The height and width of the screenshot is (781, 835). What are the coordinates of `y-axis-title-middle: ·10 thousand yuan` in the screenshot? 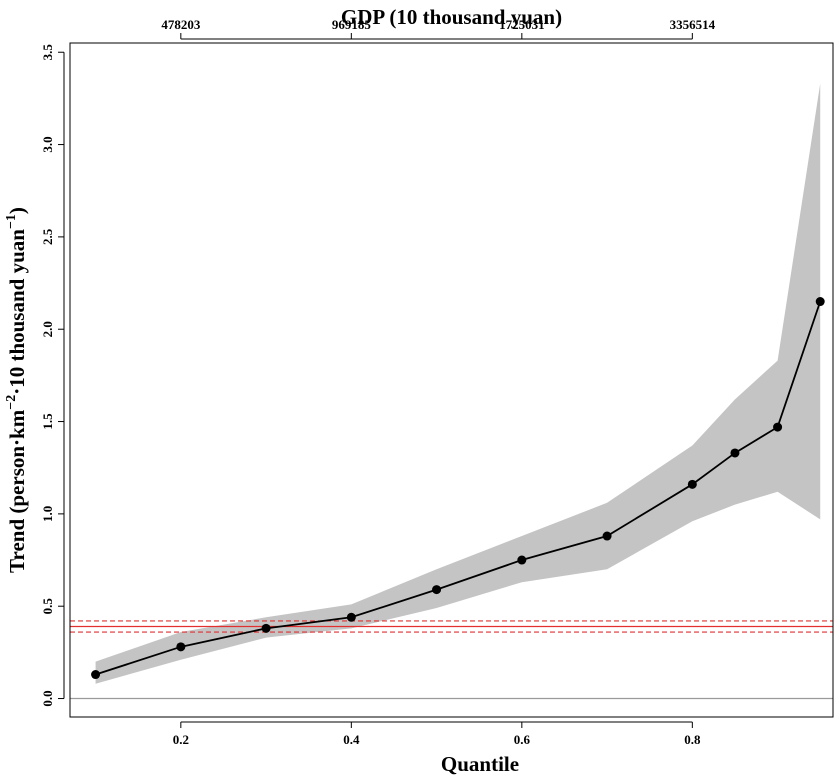 It's located at (17, 312).